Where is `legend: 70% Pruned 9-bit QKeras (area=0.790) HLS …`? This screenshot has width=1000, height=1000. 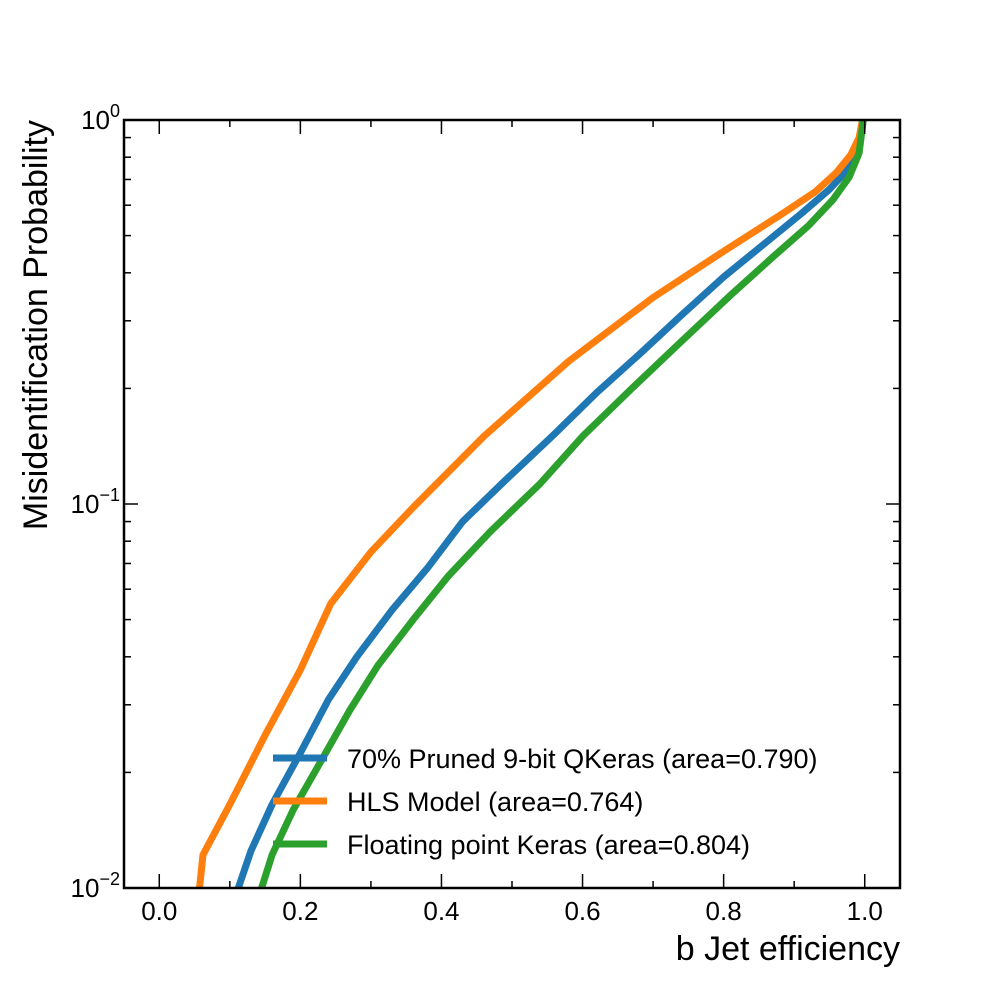 legend: 70% Pruned 9-bit QKeras (area=0.790) HLS … is located at coordinates (545, 802).